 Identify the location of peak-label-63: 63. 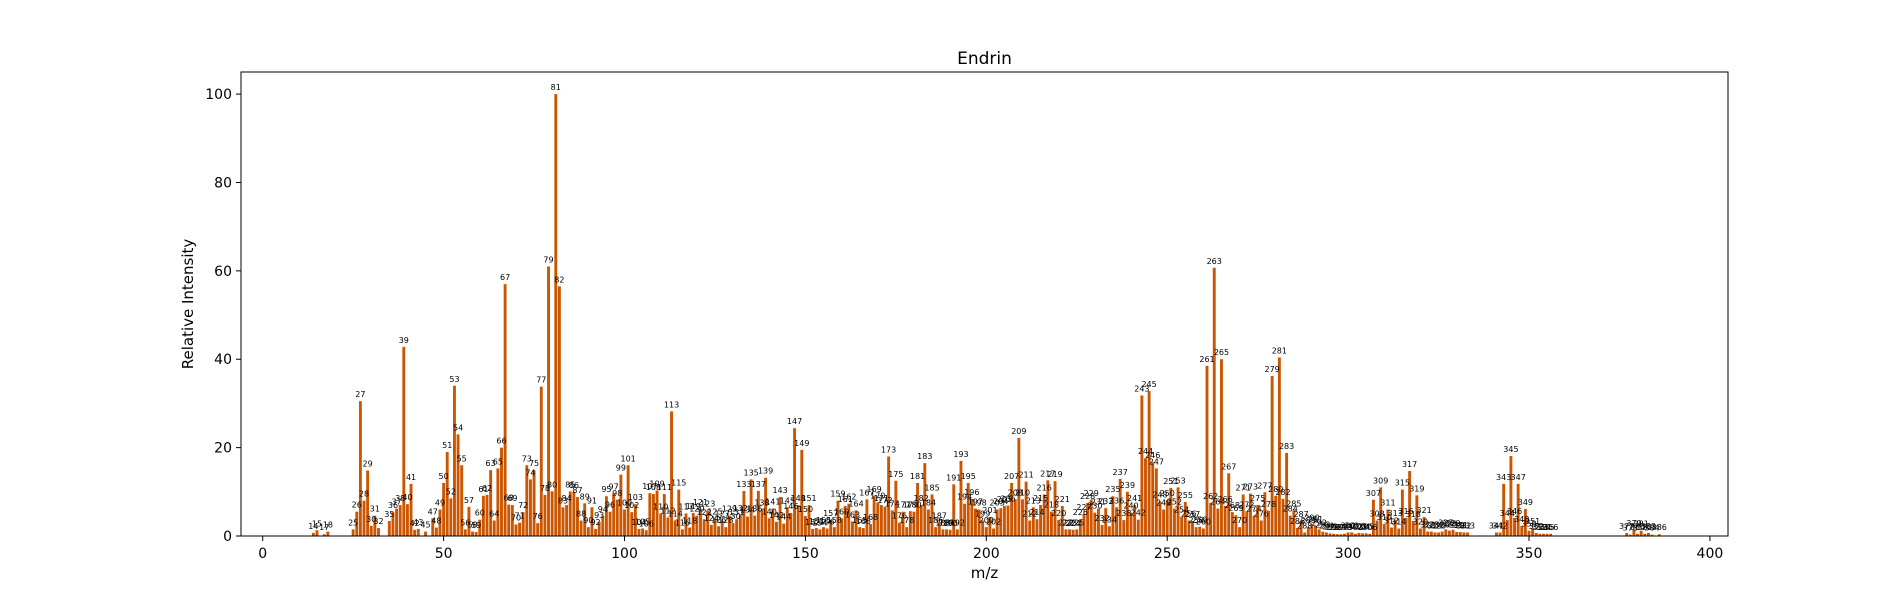
(491, 463).